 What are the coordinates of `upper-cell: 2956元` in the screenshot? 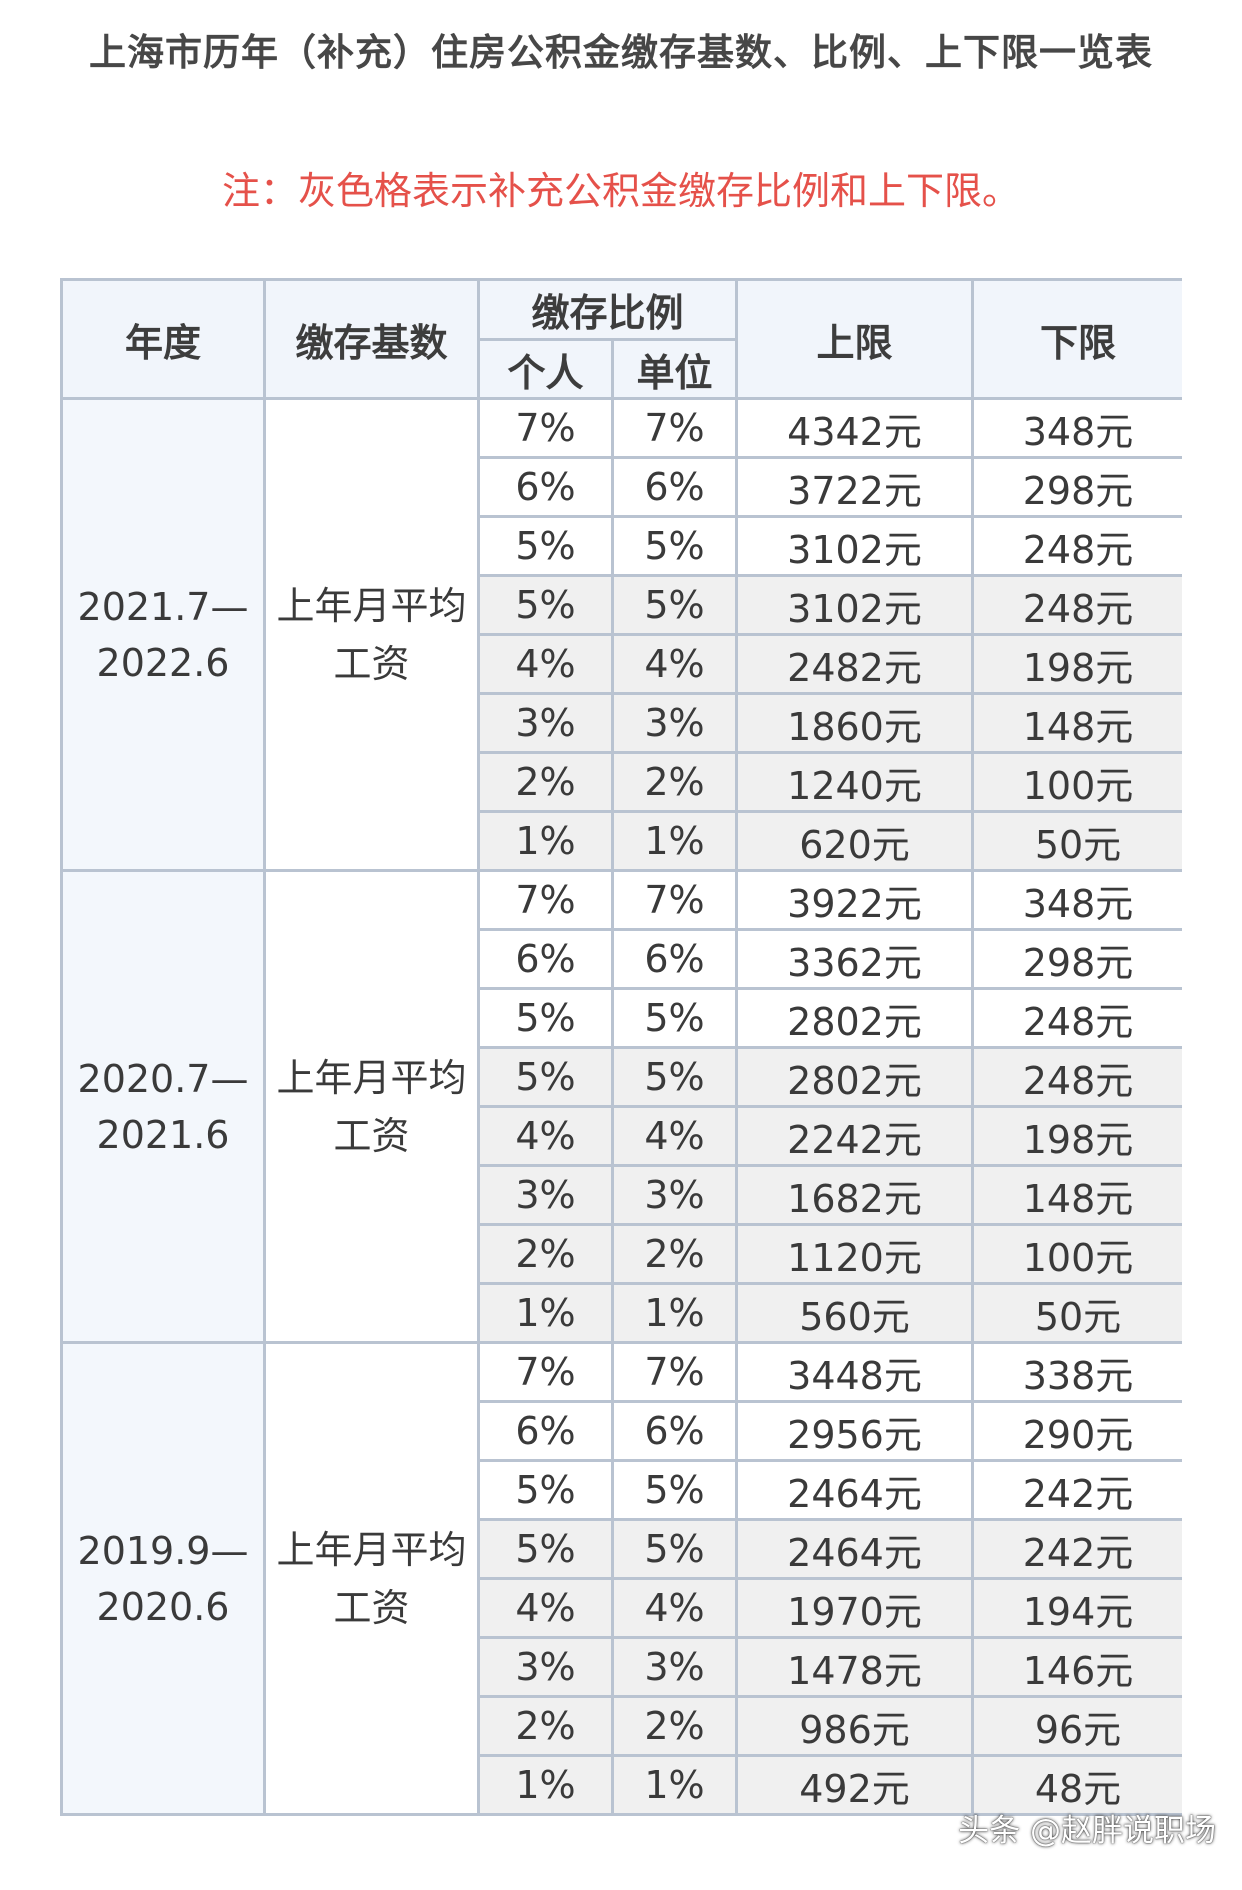 It's located at (855, 1431).